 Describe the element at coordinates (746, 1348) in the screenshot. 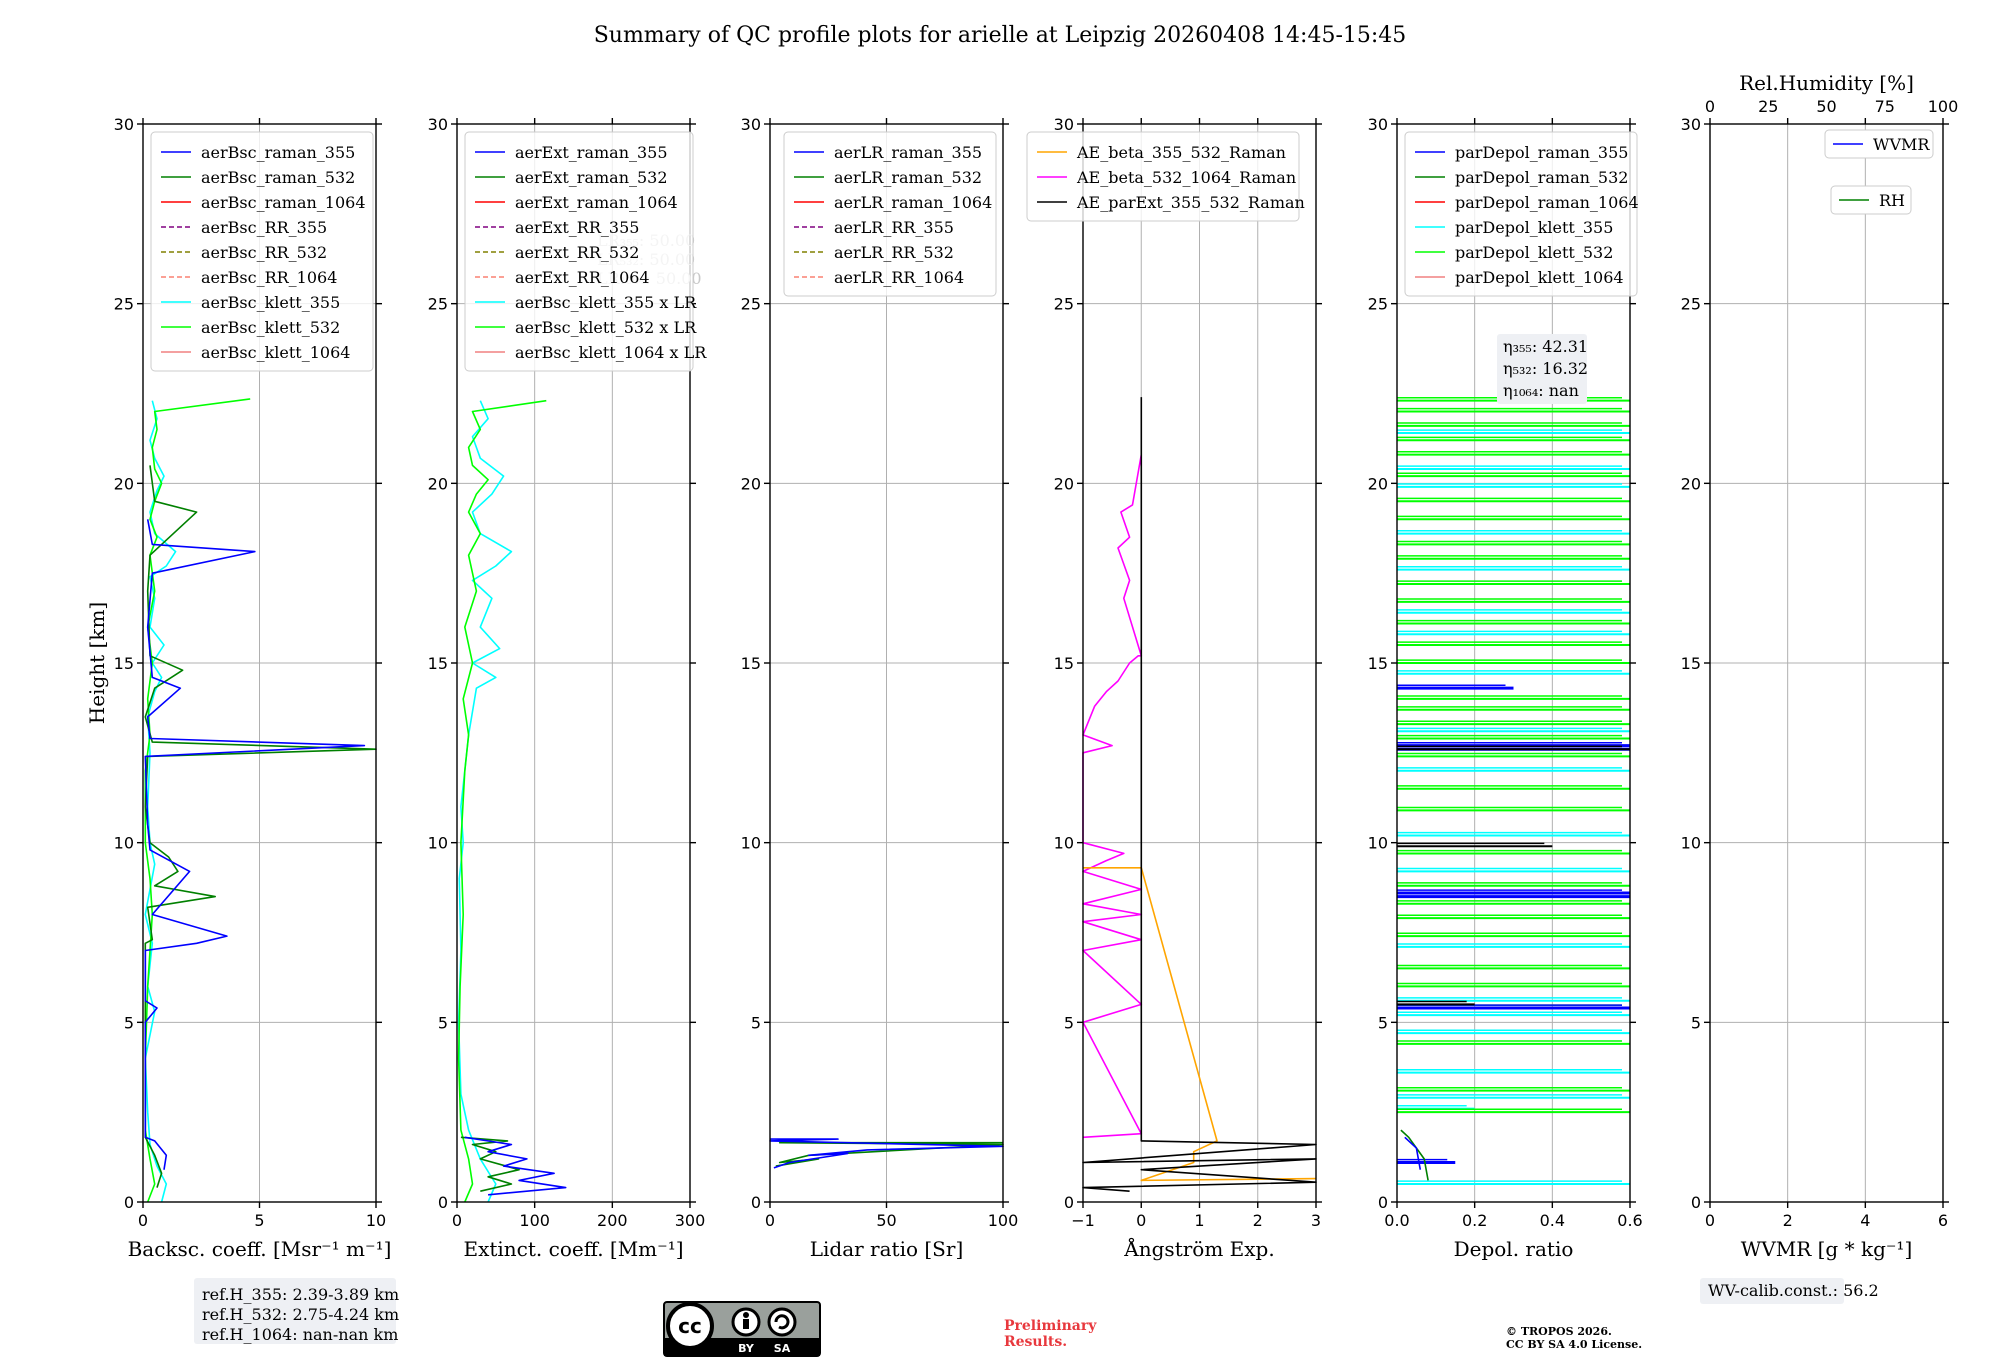

I see `cc-by-text: BY` at that location.